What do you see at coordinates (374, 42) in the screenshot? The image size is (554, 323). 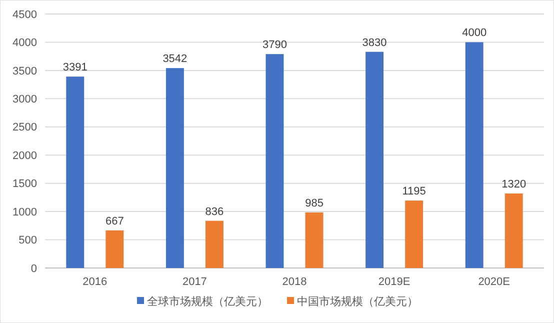 I see `data-label: 3830` at bounding box center [374, 42].